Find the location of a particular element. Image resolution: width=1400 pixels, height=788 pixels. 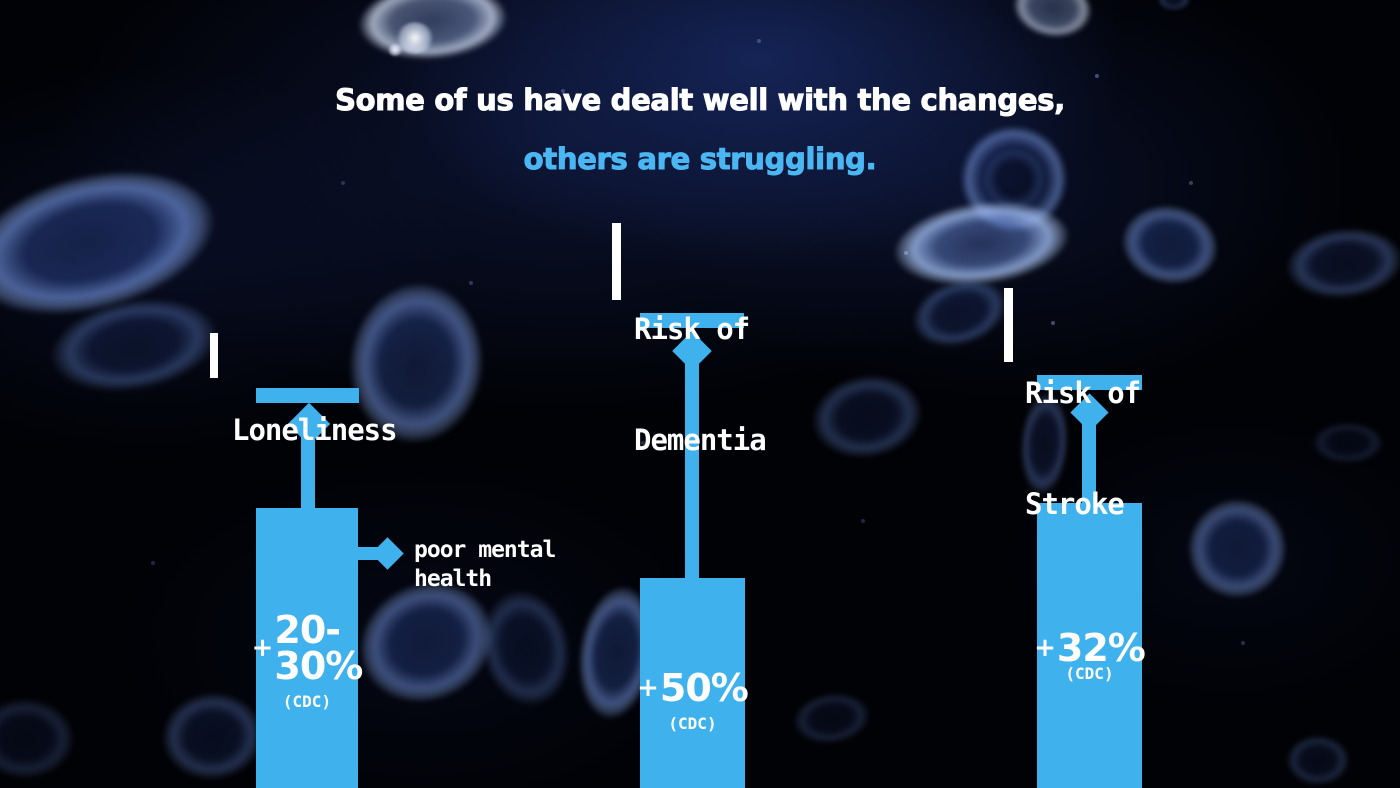

headline-line2: others are struggling. is located at coordinates (700, 159).